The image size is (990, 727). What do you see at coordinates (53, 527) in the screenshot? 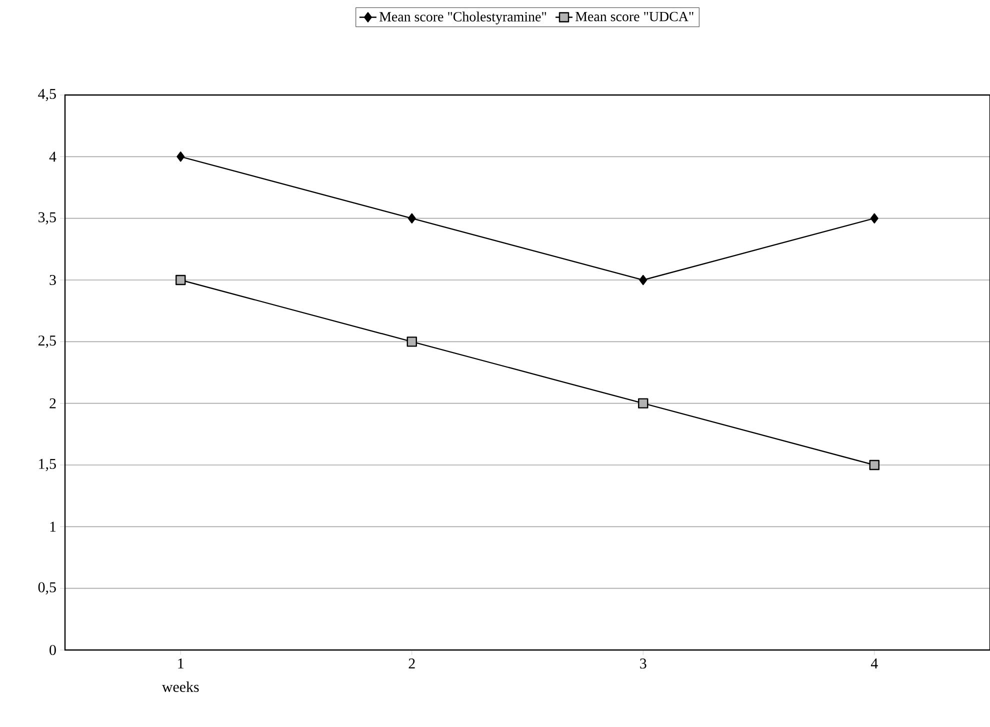
I see `y-tick-label: 1` at bounding box center [53, 527].